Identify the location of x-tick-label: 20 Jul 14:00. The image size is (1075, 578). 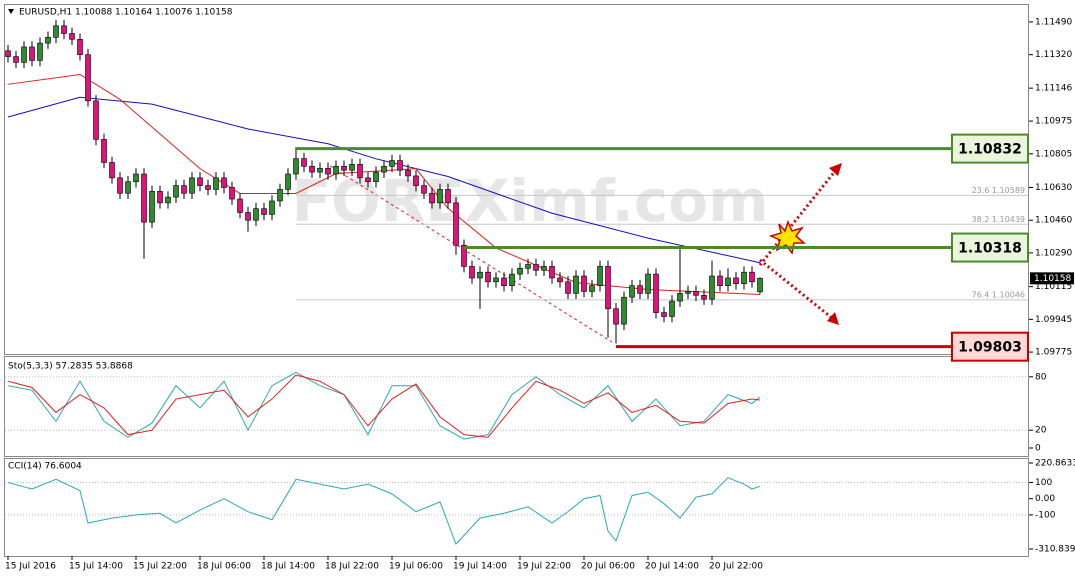
(672, 567).